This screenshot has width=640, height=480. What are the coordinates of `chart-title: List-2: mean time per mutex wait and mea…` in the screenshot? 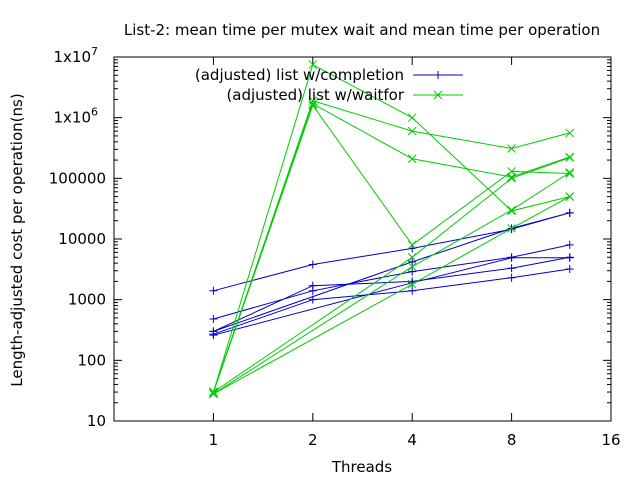 It's located at (362, 30).